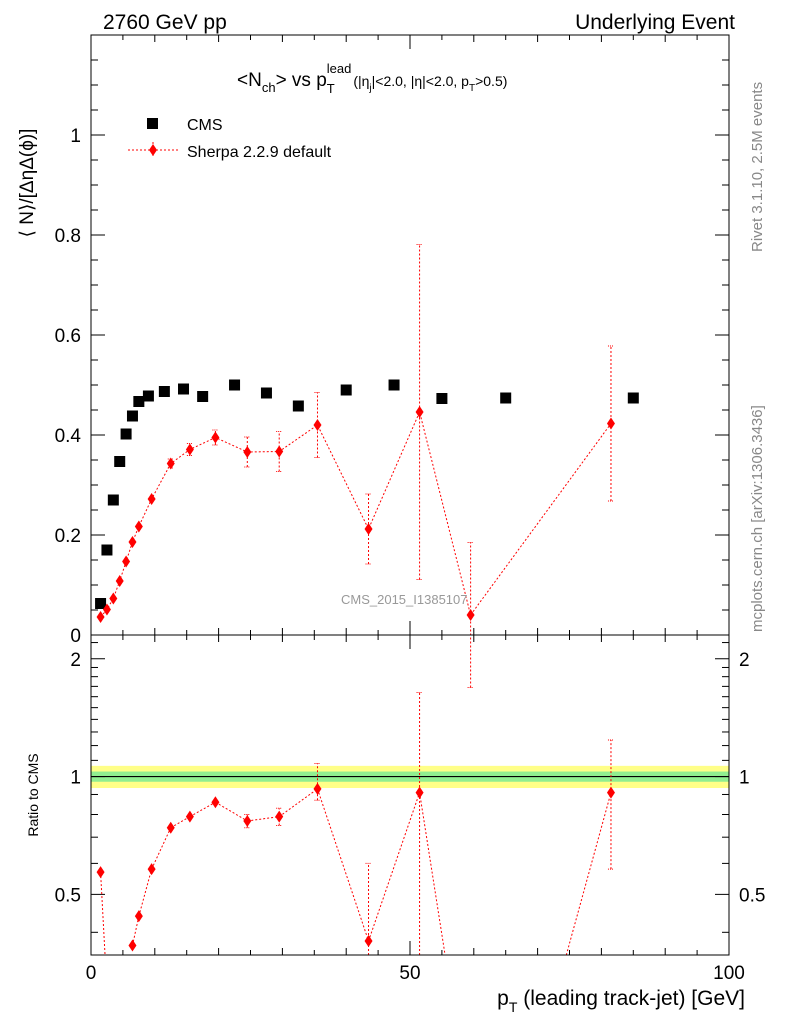  What do you see at coordinates (91, 973) in the screenshot?
I see `x-tick-label: 0` at bounding box center [91, 973].